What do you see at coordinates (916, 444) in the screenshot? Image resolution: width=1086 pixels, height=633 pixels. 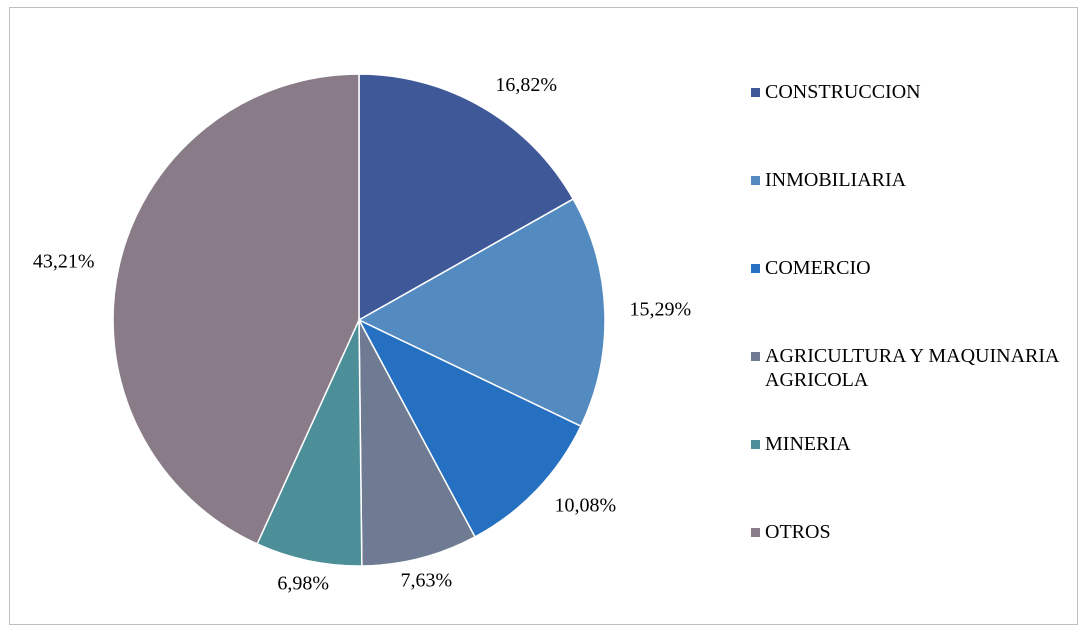 I see `legend-item: MINERIA` at bounding box center [916, 444].